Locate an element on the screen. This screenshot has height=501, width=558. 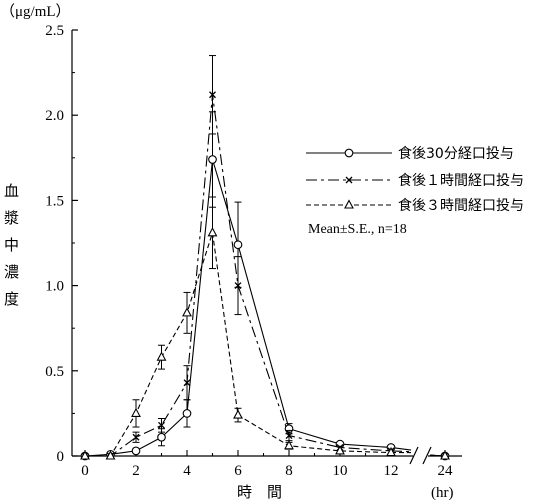
x-tick-label: 2 is located at coordinates (136, 471).